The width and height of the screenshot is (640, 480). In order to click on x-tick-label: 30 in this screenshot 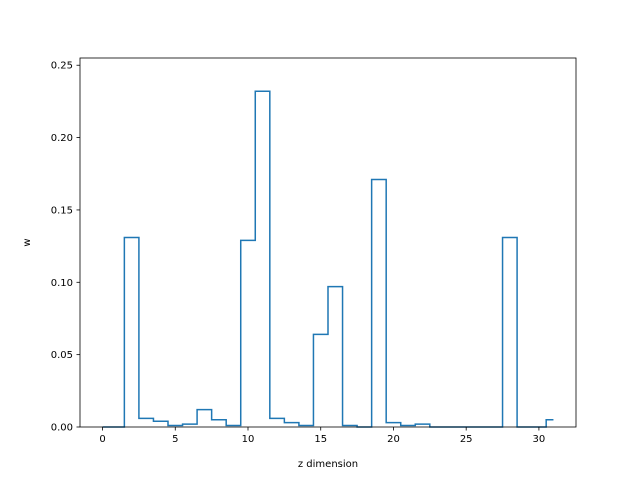, I will do `click(539, 439)`.